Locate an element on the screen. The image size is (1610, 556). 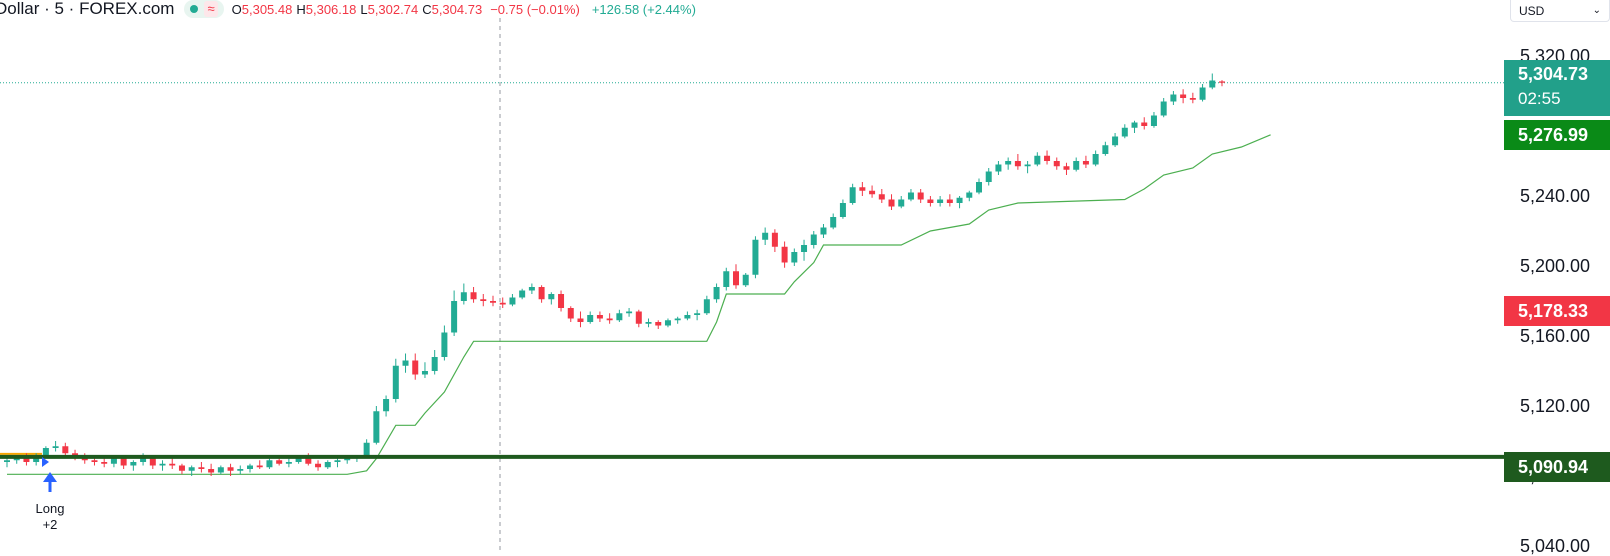
symbol-title: Dollar · 5 · FOREX.com is located at coordinates (87, 9).